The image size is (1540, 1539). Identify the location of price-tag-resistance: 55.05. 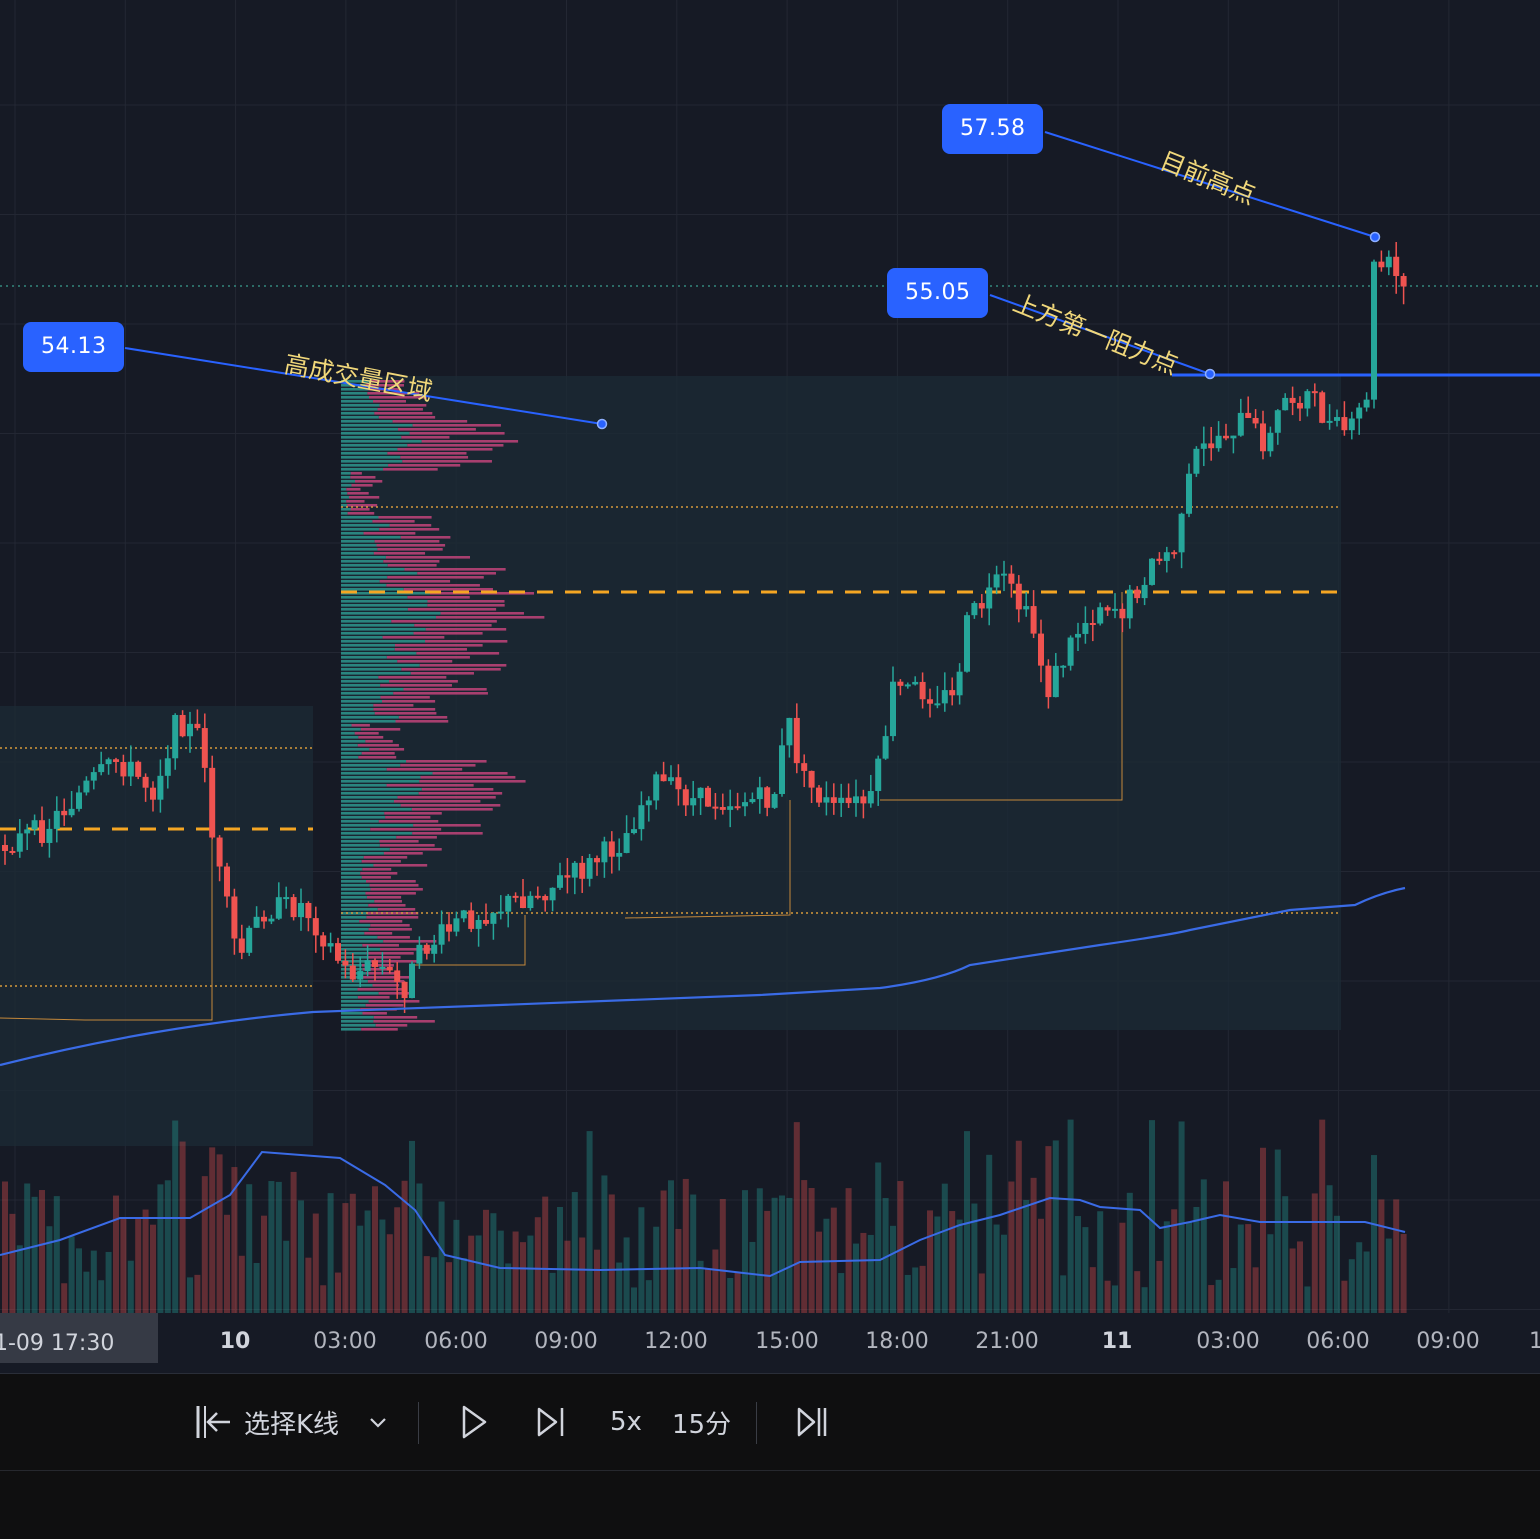
(938, 293).